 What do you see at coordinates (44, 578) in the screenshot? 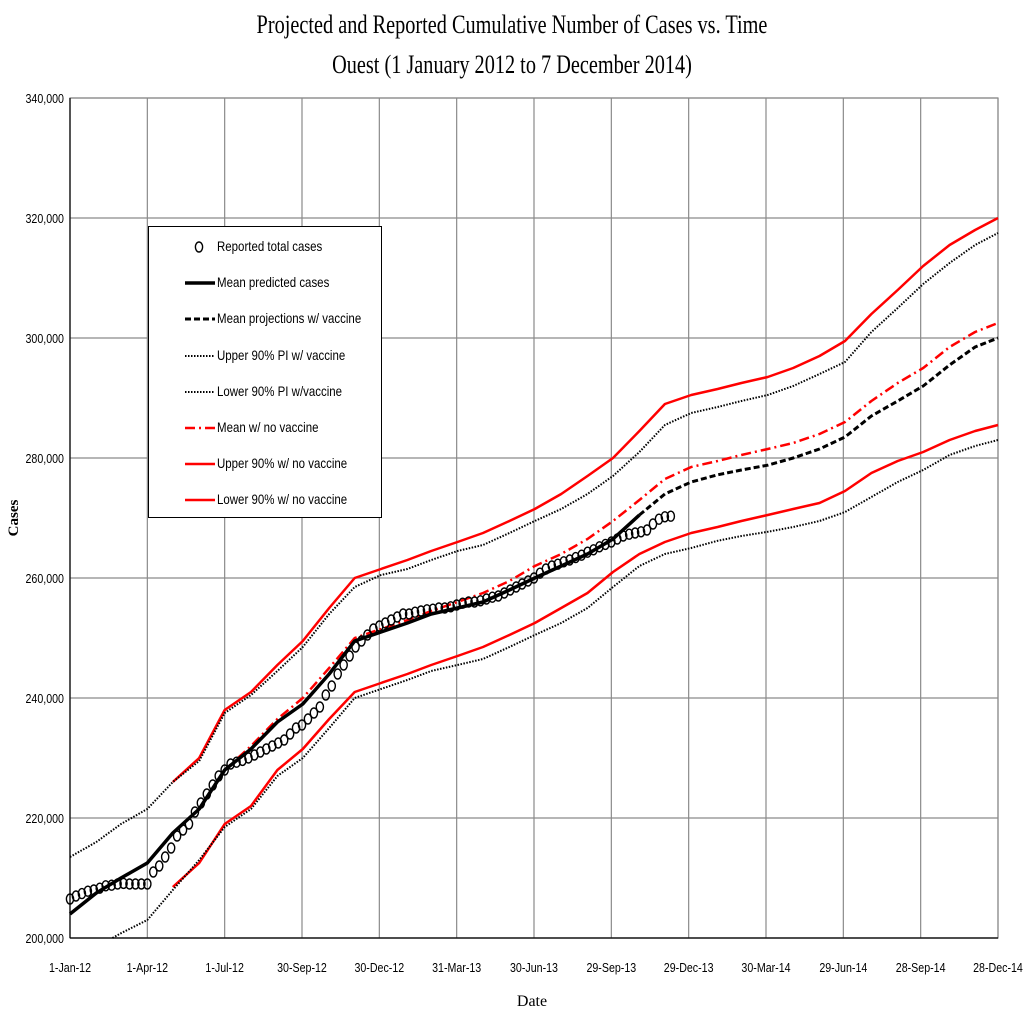
I see `y-tick-label: 260,000` at bounding box center [44, 578].